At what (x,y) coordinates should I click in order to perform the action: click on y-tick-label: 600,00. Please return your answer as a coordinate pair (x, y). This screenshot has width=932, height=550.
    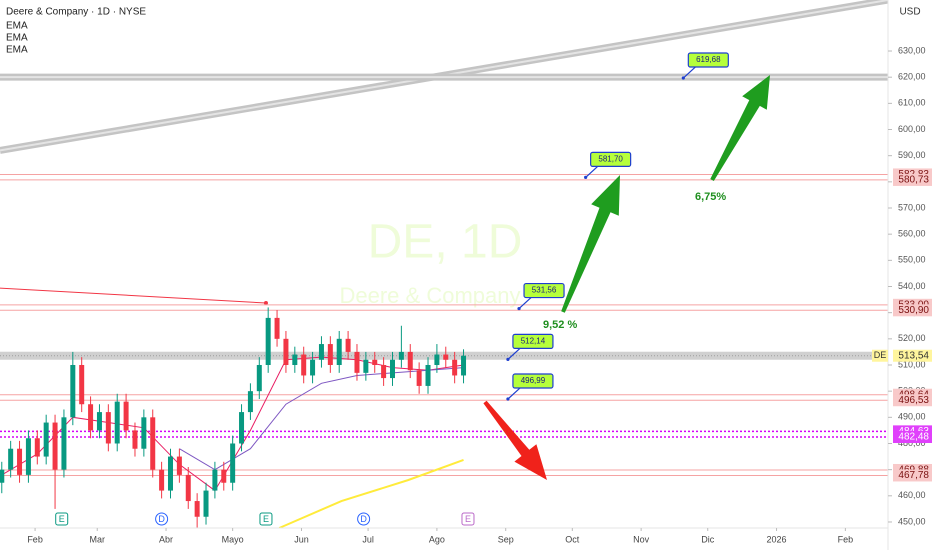
    Looking at the image, I should click on (912, 129).